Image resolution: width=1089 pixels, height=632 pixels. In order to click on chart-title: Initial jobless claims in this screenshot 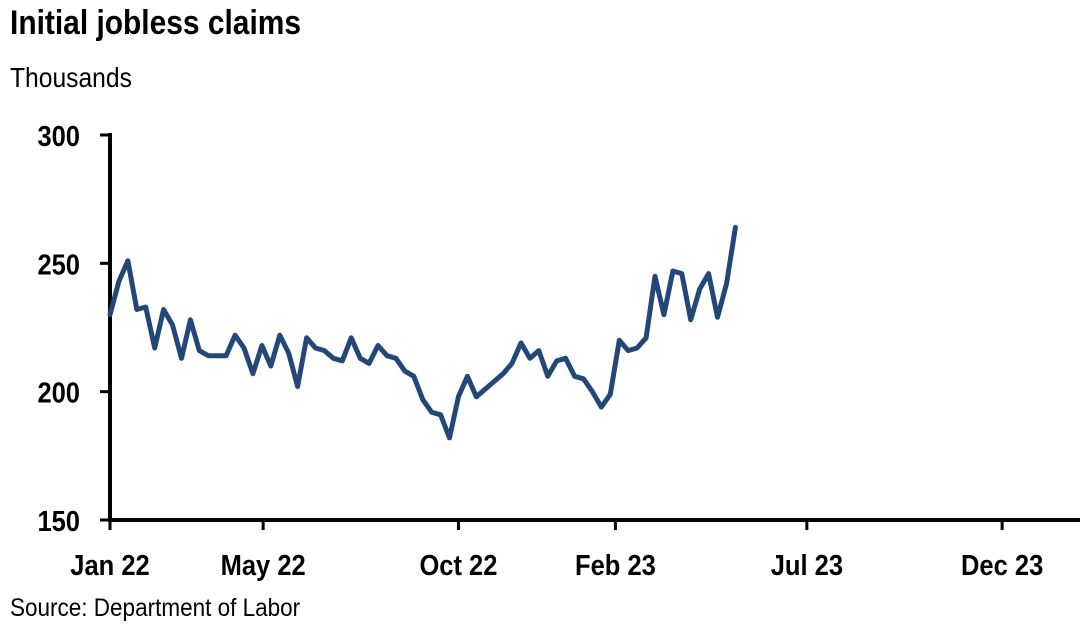, I will do `click(156, 23)`.